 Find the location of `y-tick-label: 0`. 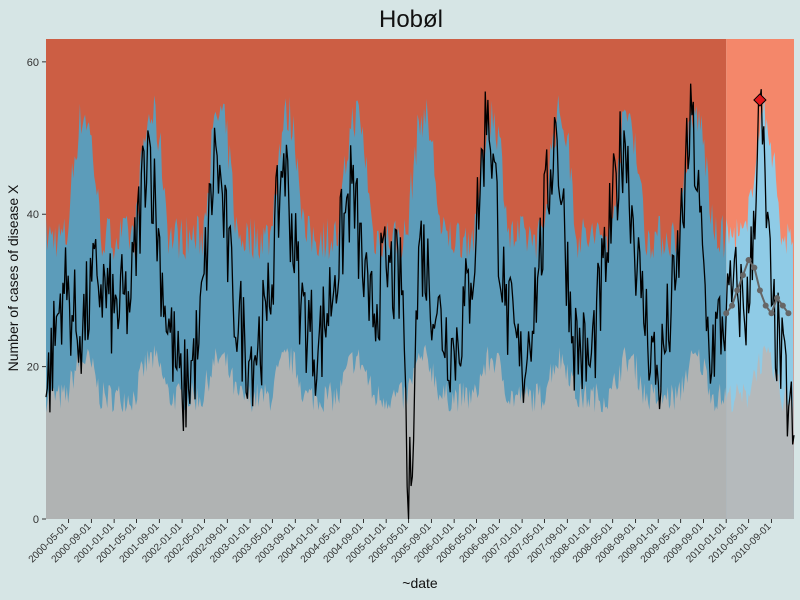

y-tick-label: 0 is located at coordinates (36, 520).